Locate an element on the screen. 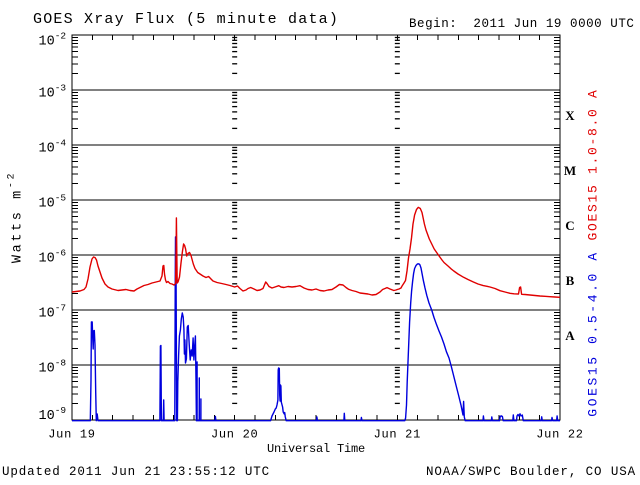  svg-text: Begin: 2011 Jun 19 0000 UTC is located at coordinates (521, 24).